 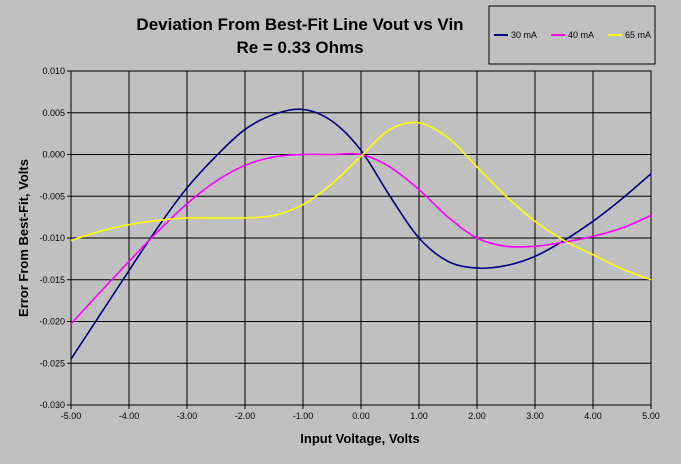 What do you see at coordinates (129, 416) in the screenshot?
I see `x-tick-label: -4.00` at bounding box center [129, 416].